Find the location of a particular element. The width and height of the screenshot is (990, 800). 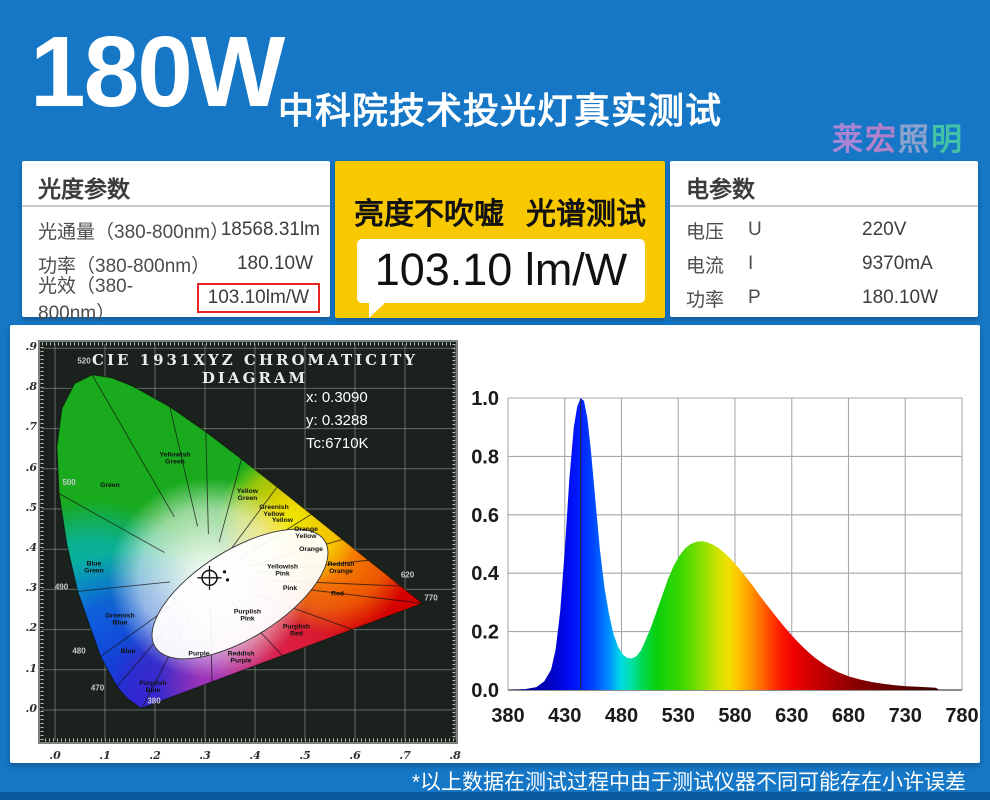

electrical-row-name: 功率 is located at coordinates (705, 300).